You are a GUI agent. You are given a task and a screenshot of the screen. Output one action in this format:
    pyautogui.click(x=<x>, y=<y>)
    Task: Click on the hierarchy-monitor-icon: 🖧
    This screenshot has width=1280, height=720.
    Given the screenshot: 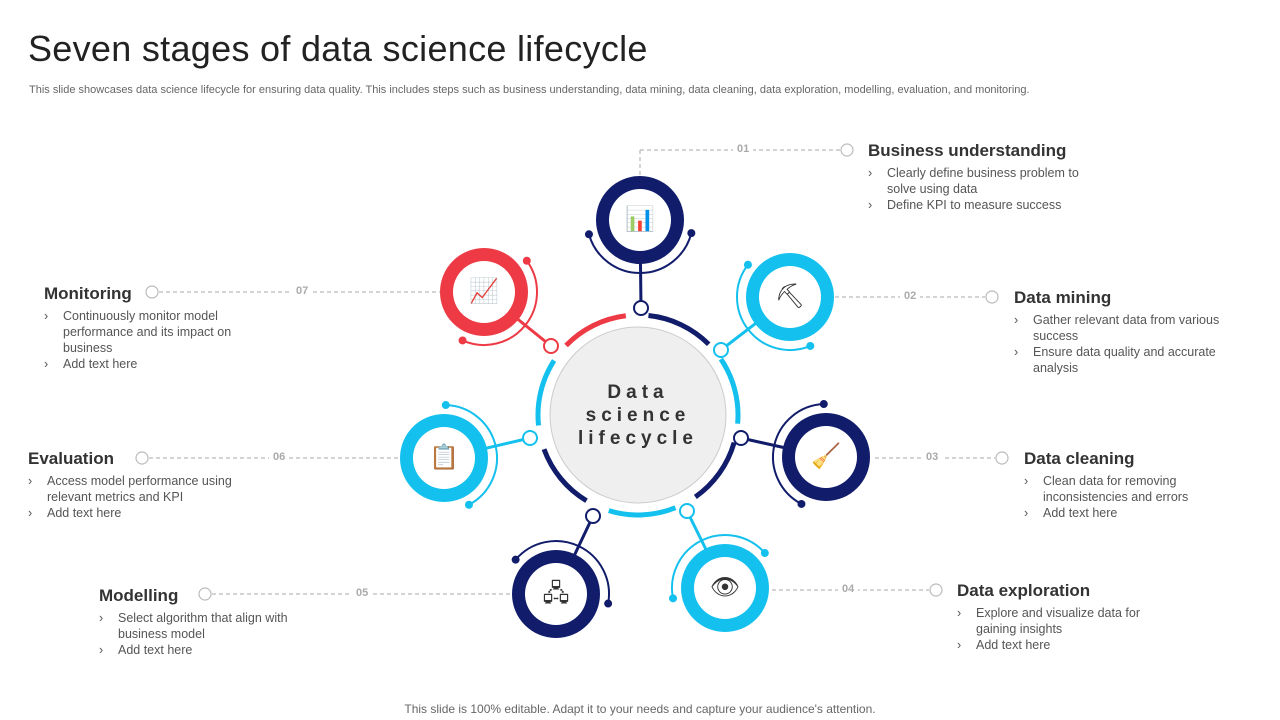 What is the action you would take?
    pyautogui.click(x=556, y=593)
    